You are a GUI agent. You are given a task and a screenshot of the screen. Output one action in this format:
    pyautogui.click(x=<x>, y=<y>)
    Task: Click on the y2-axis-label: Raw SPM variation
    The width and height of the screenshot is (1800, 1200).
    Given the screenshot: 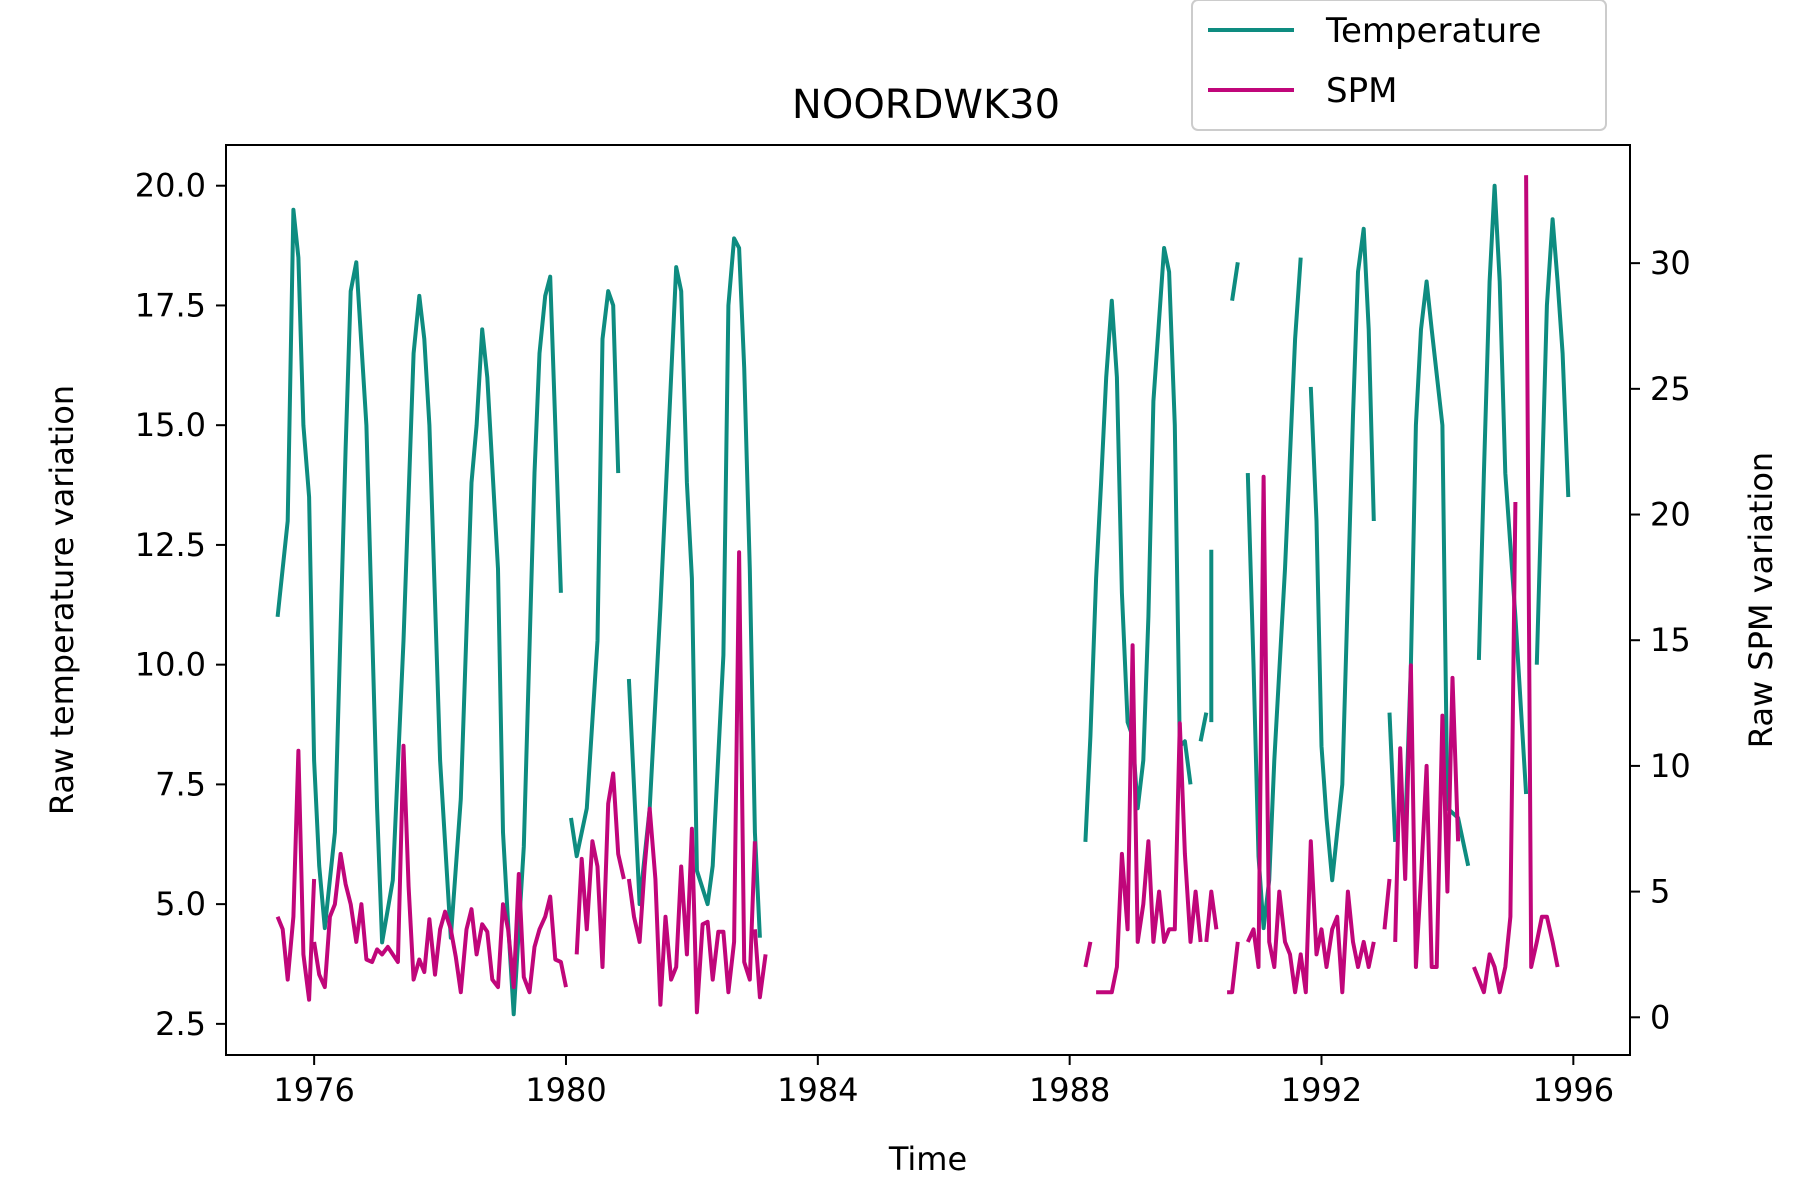 What is the action you would take?
    pyautogui.click(x=1761, y=600)
    